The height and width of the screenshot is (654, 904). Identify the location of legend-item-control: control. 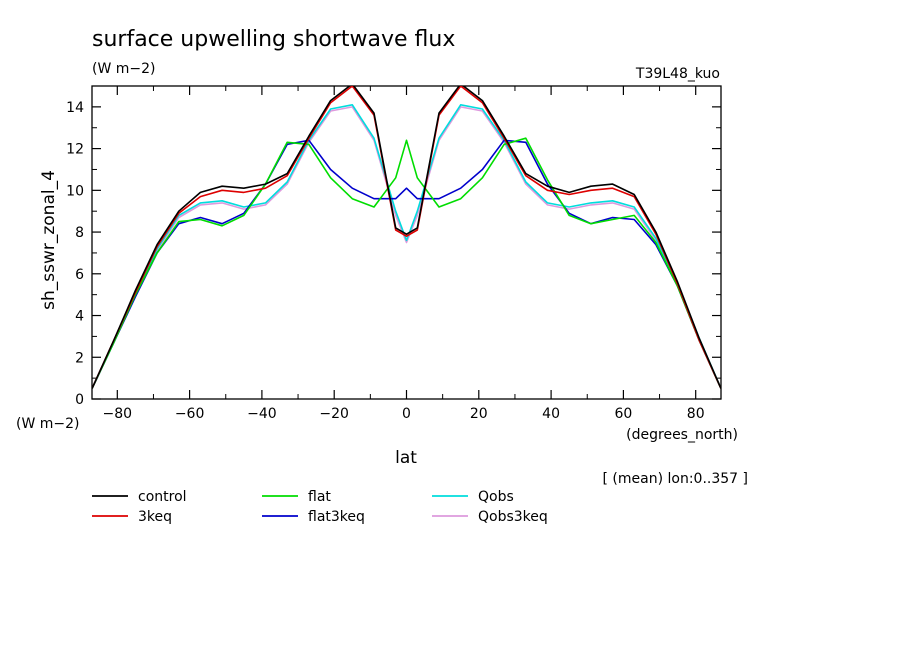
(139, 497).